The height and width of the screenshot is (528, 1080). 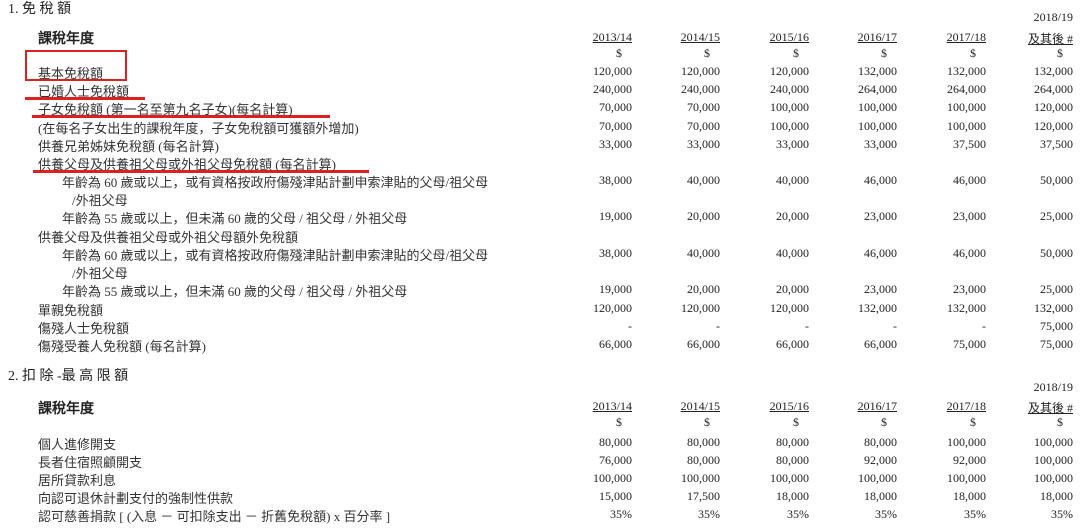 What do you see at coordinates (703, 126) in the screenshot?
I see `row-value: 70,000` at bounding box center [703, 126].